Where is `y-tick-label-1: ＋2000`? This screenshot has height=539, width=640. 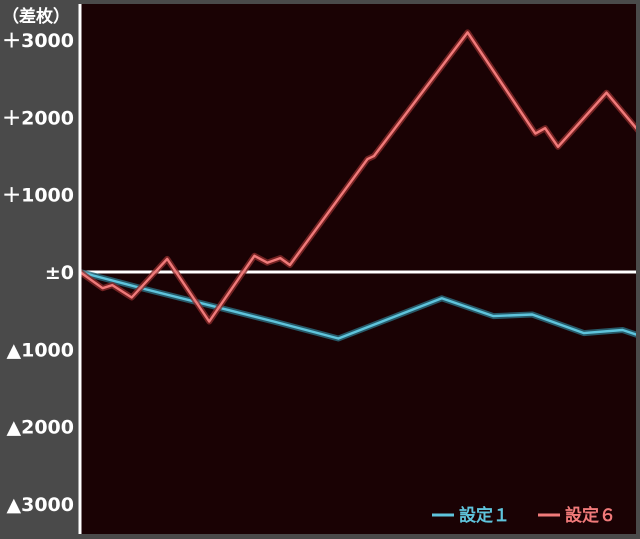 y-tick-label-1: ＋2000 is located at coordinates (38, 118).